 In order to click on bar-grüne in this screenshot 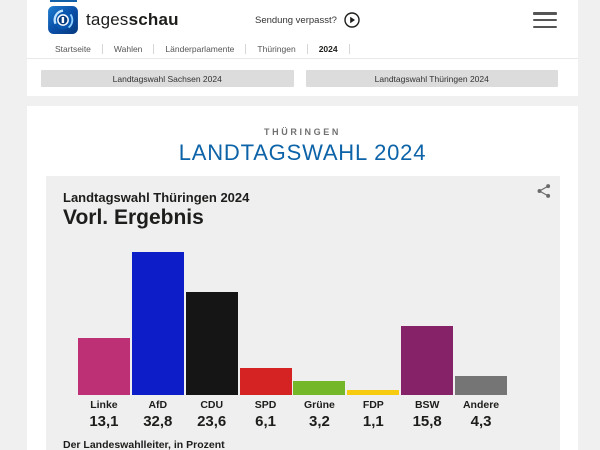, I will do `click(319, 388)`.